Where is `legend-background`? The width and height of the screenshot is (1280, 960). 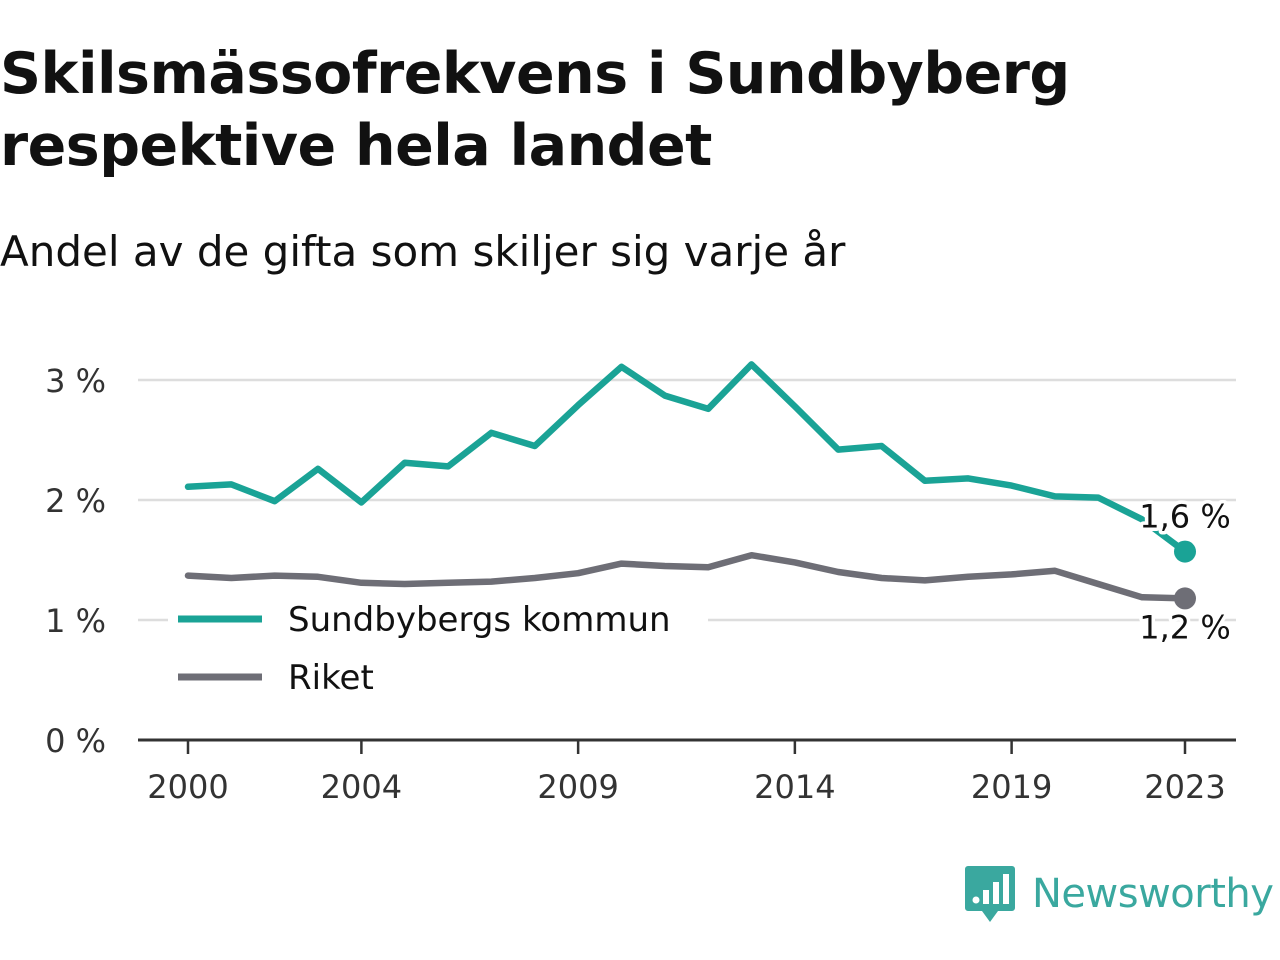
legend-background is located at coordinates (438, 650).